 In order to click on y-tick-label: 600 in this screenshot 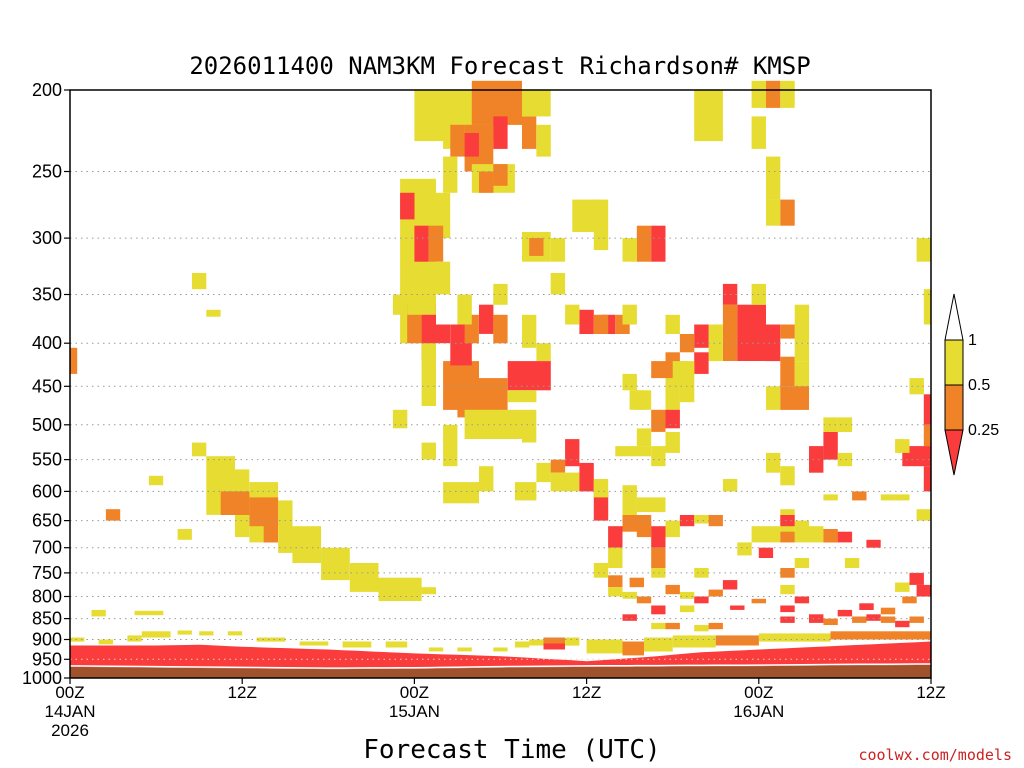, I will do `click(47, 491)`.